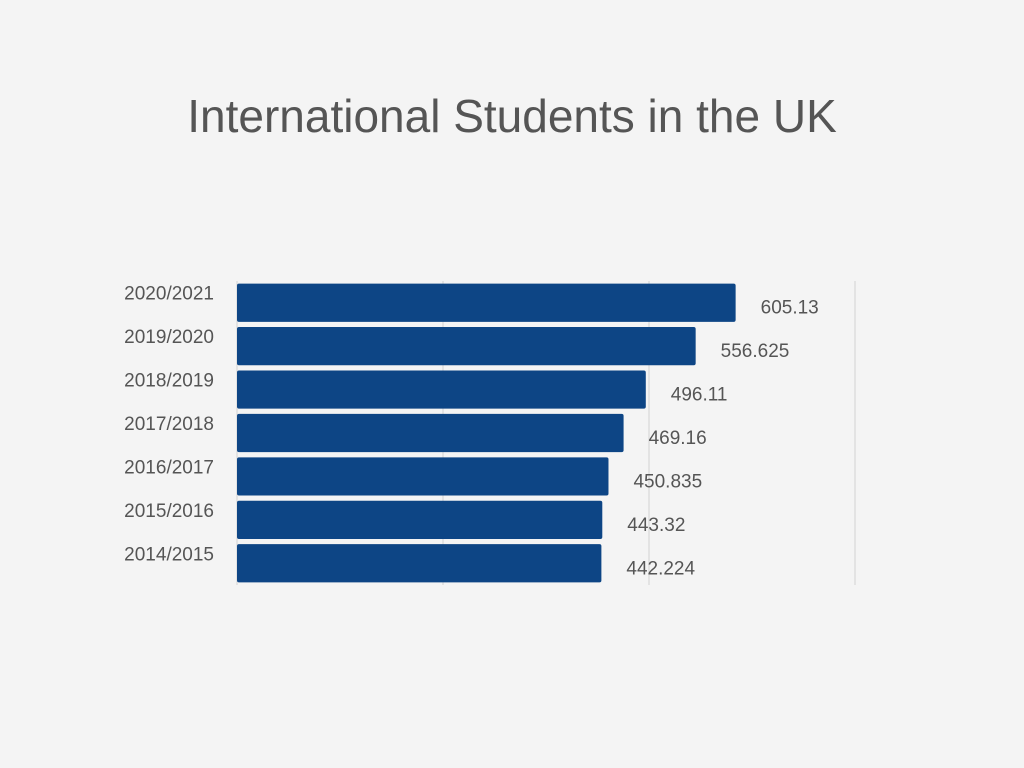 Image resolution: width=1024 pixels, height=768 pixels. Describe the element at coordinates (667, 481) in the screenshot. I see `value-label: 450.835` at that location.